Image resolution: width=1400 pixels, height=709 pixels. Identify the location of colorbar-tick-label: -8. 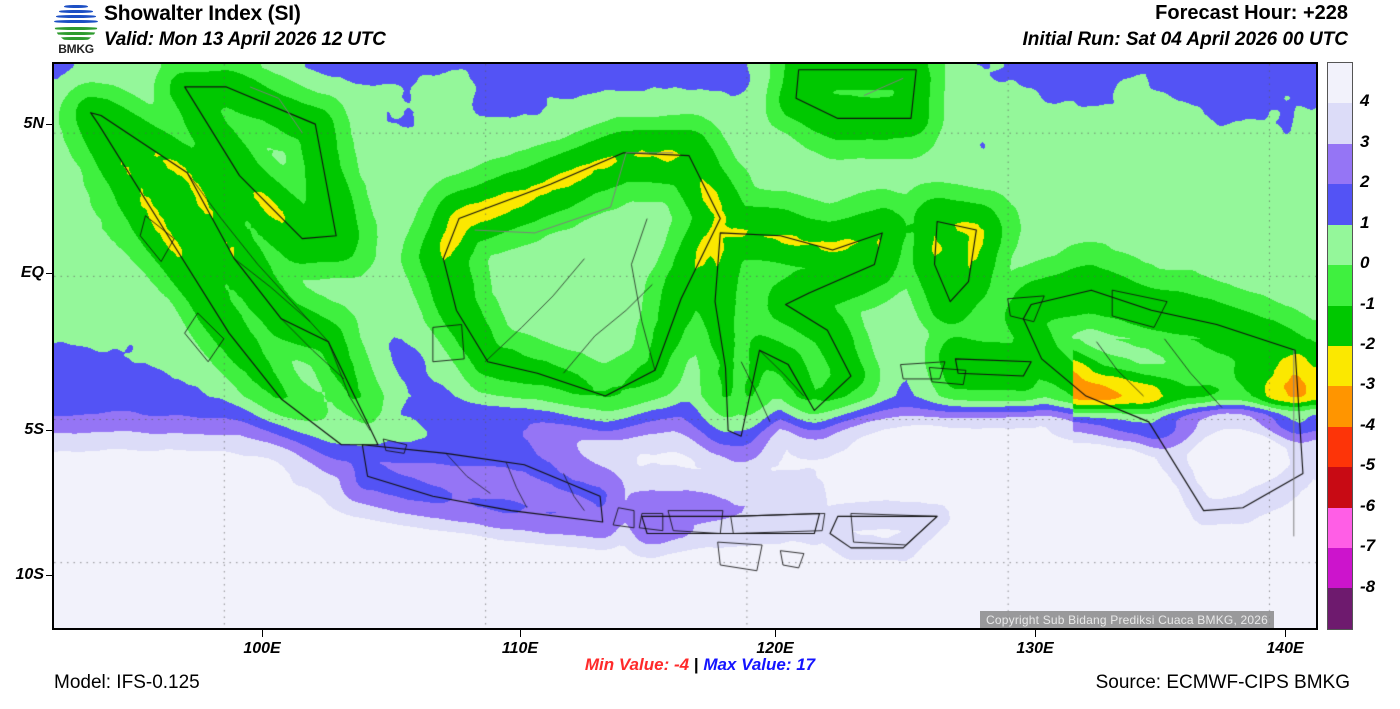
(1368, 586).